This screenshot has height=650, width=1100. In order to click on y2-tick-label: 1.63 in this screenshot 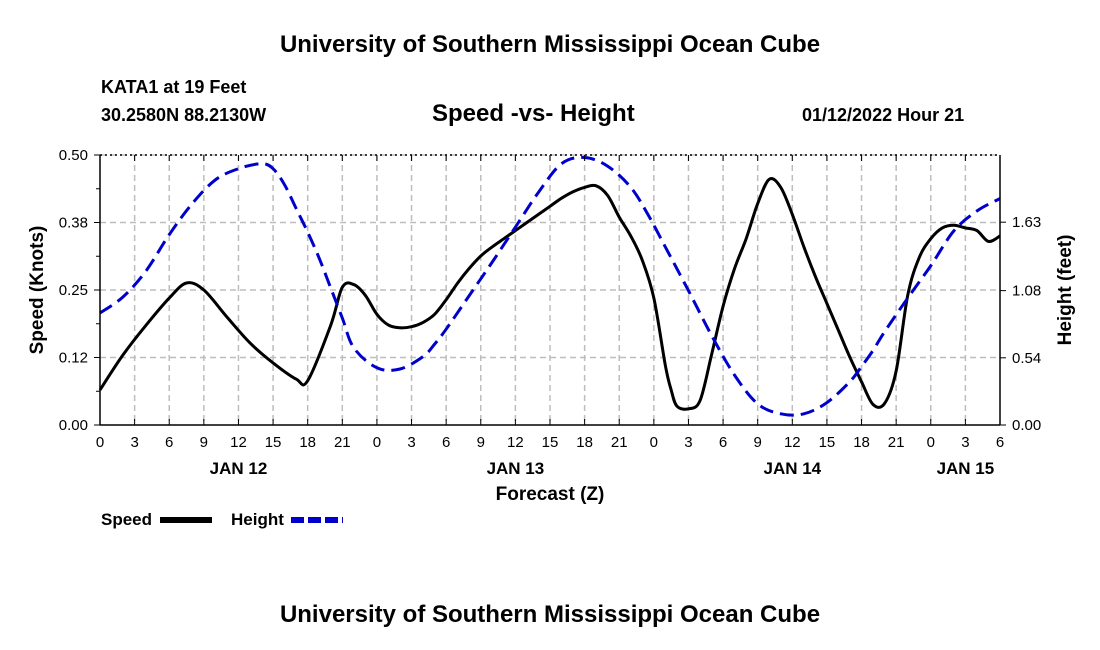, I will do `click(1026, 222)`.